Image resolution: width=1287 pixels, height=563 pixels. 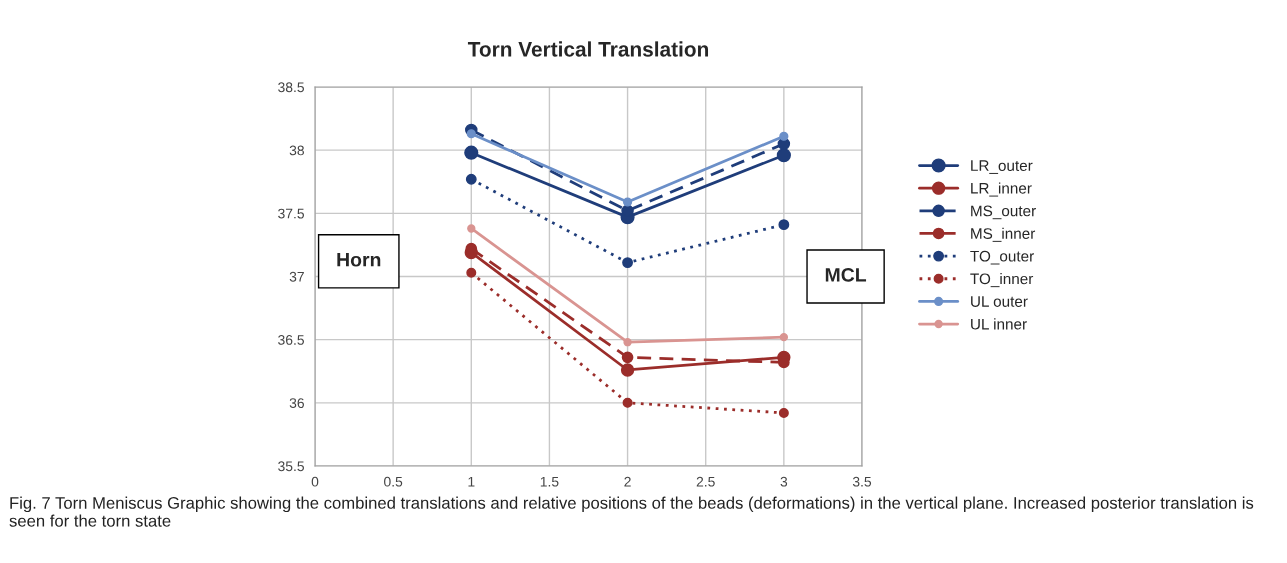 I want to click on caption: Fig. 7 Torn Meniscus Graphic showing the combined translations and relative positions of the beads (deformations) in the vertical plane. Increased posterior translation is seen for the torn state, so click(x=631, y=511).